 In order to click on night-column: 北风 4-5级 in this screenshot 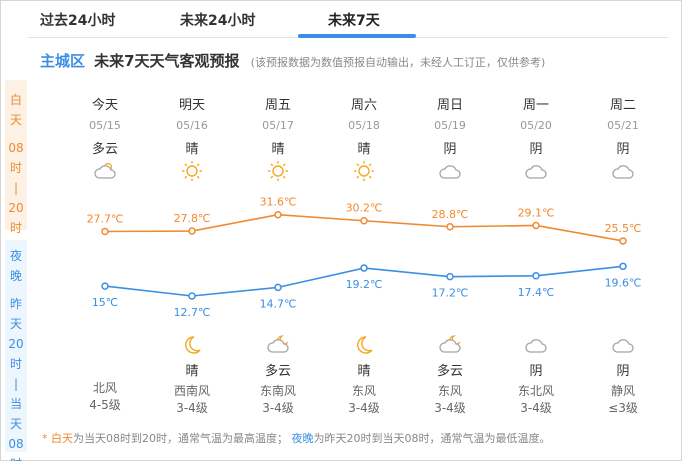, I will do `click(105, 372)`.